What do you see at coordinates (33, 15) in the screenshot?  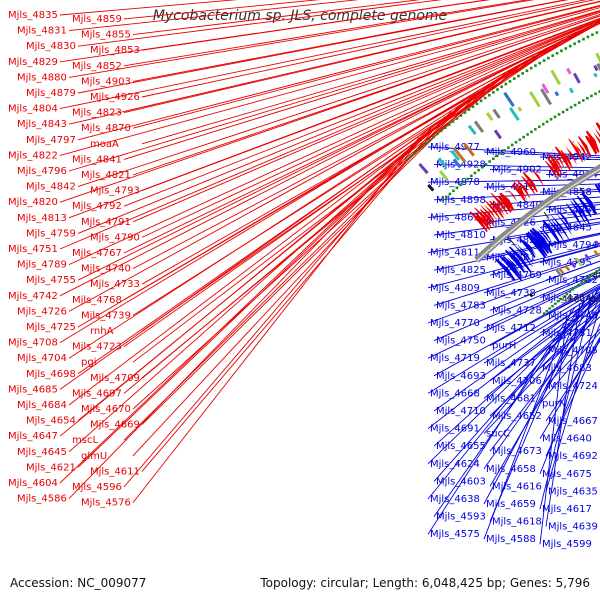 I see `gene-label-forward: Mjls_4835` at bounding box center [33, 15].